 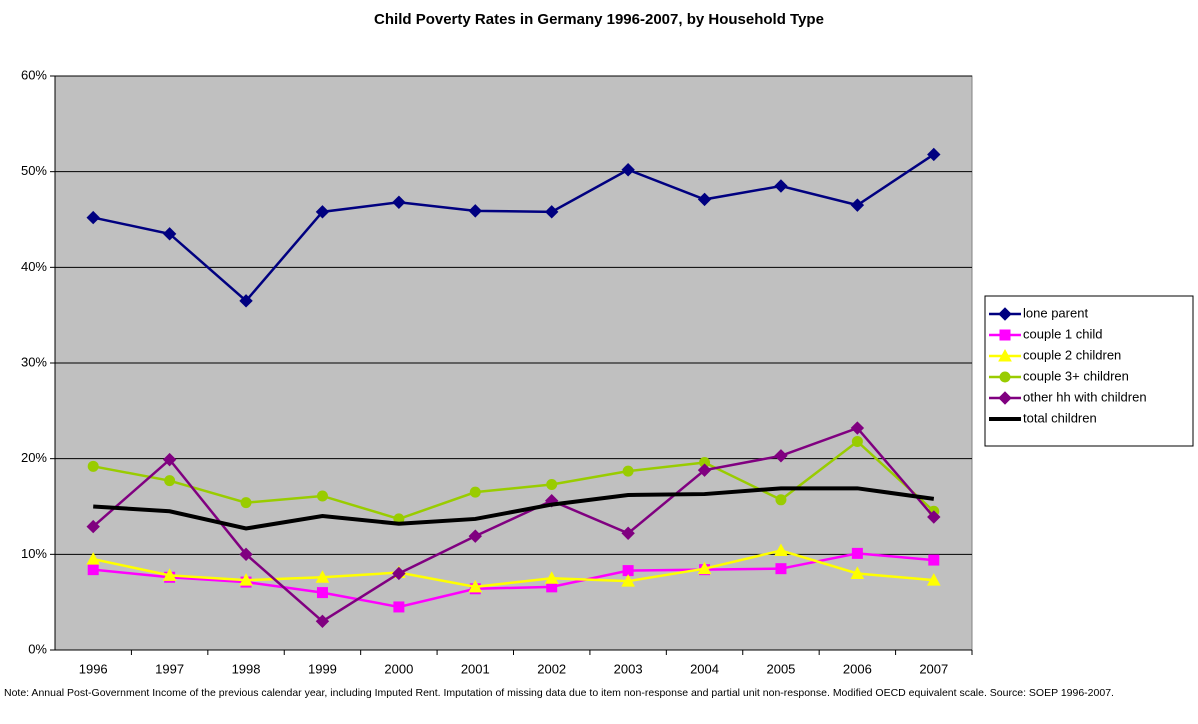 What do you see at coordinates (551, 668) in the screenshot?
I see `x-tick-label: 2002` at bounding box center [551, 668].